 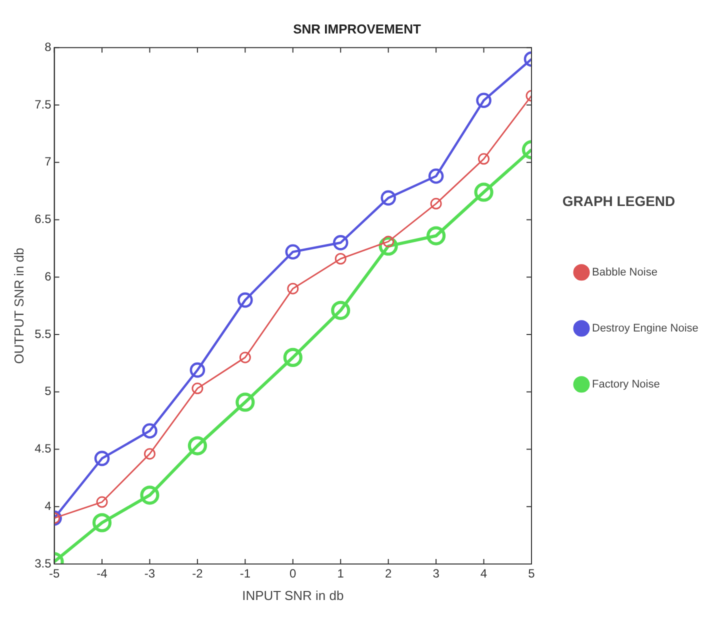 What do you see at coordinates (293, 573) in the screenshot?
I see `x-tick-label: 0` at bounding box center [293, 573].